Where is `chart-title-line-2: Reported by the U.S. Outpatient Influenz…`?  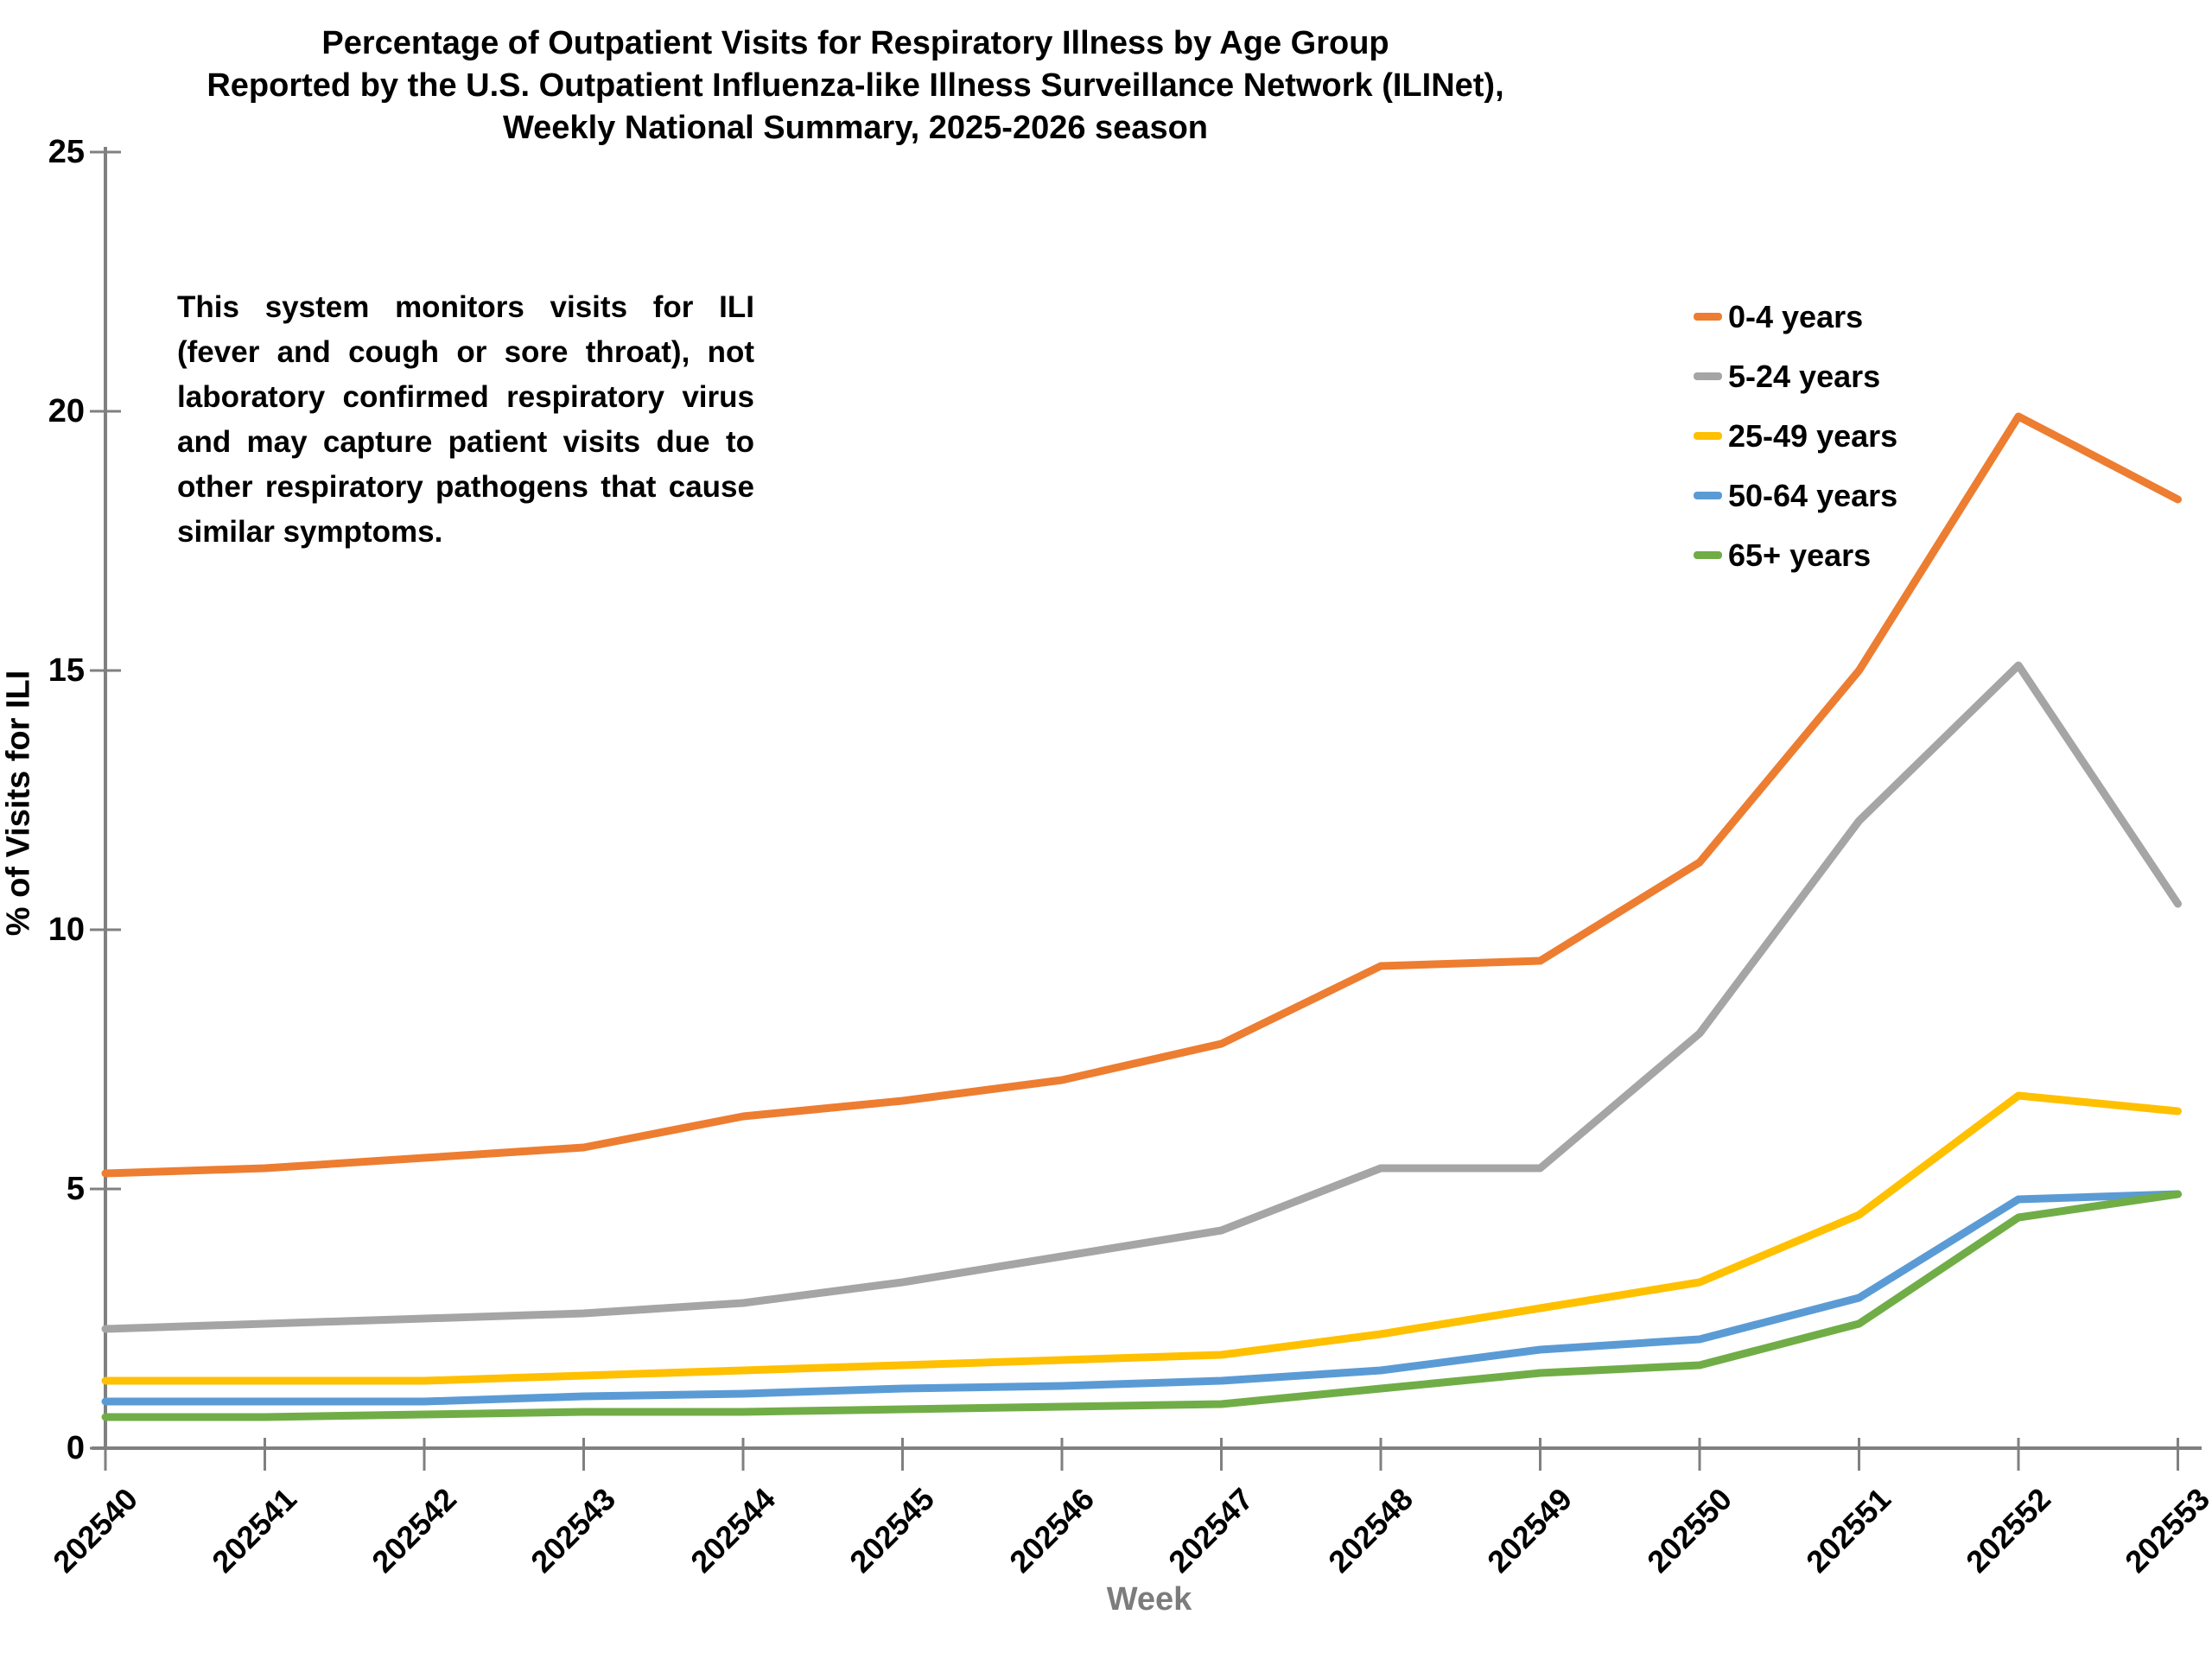 chart-title-line-2: Reported by the U.S. Outpatient Influenz… is located at coordinates (855, 85).